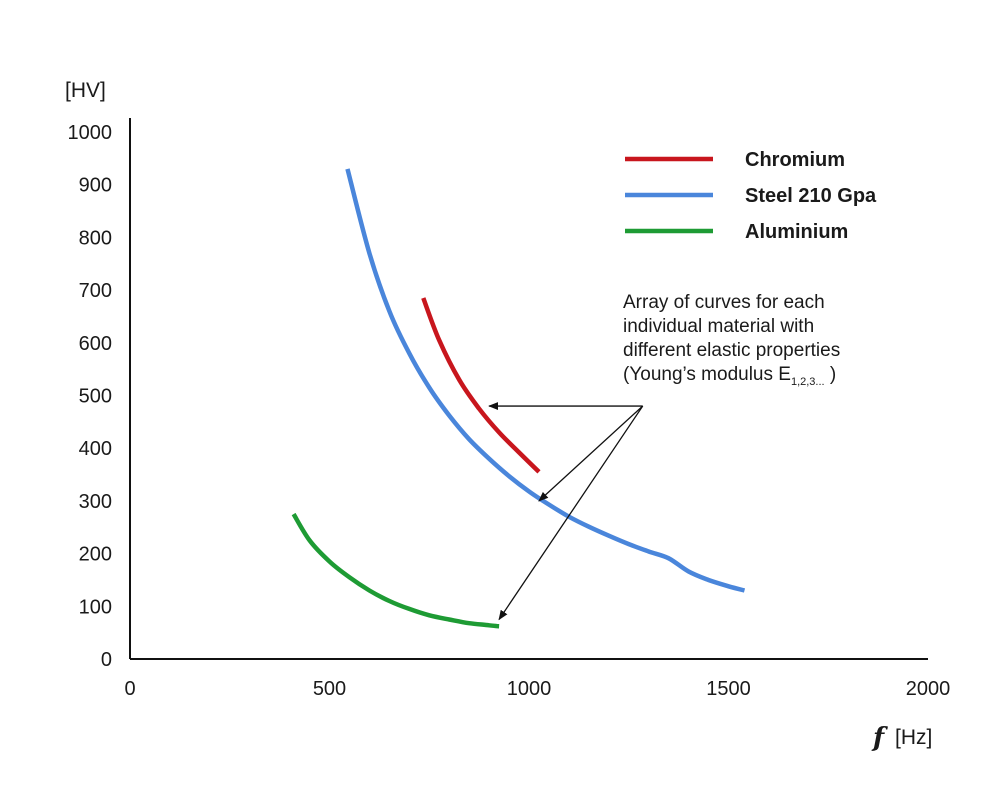 This screenshot has width=1000, height=812. Describe the element at coordinates (95, 607) in the screenshot. I see `y-tick-label: 100` at that location.